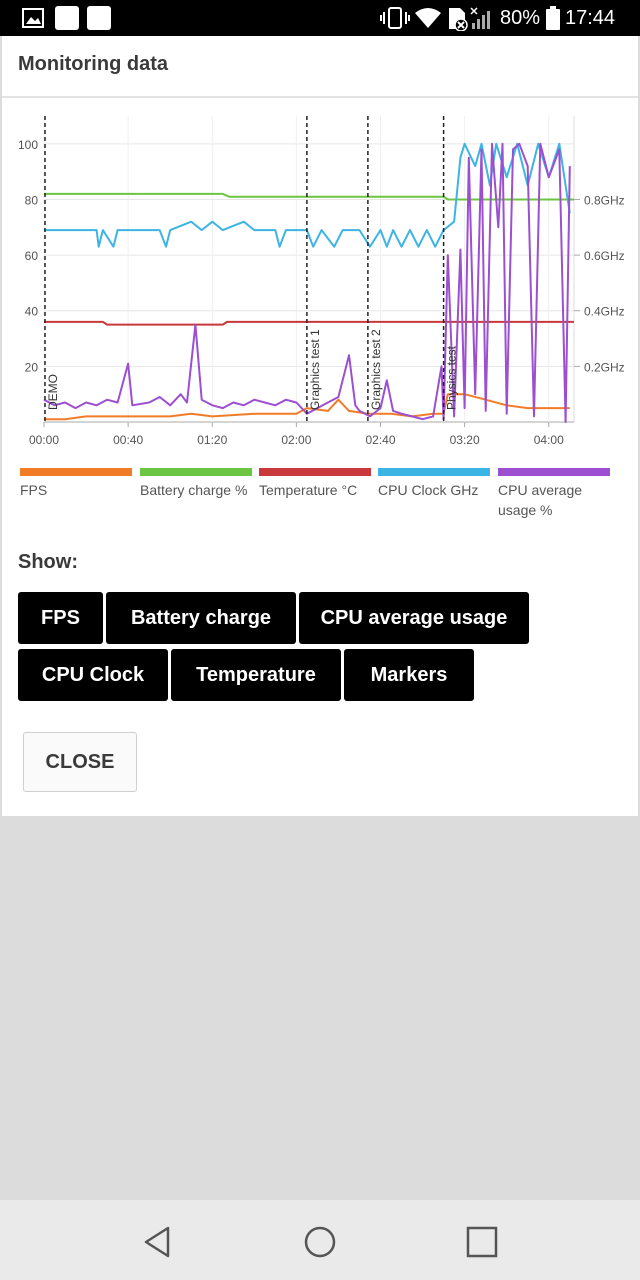  Describe the element at coordinates (520, 18) in the screenshot. I see `battery-percent: 80%` at that location.